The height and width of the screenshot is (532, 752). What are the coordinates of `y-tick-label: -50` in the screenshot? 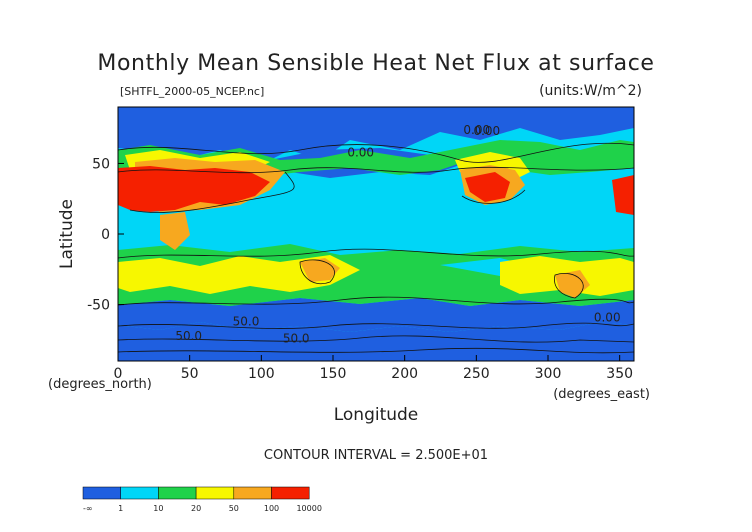 It's located at (98, 306).